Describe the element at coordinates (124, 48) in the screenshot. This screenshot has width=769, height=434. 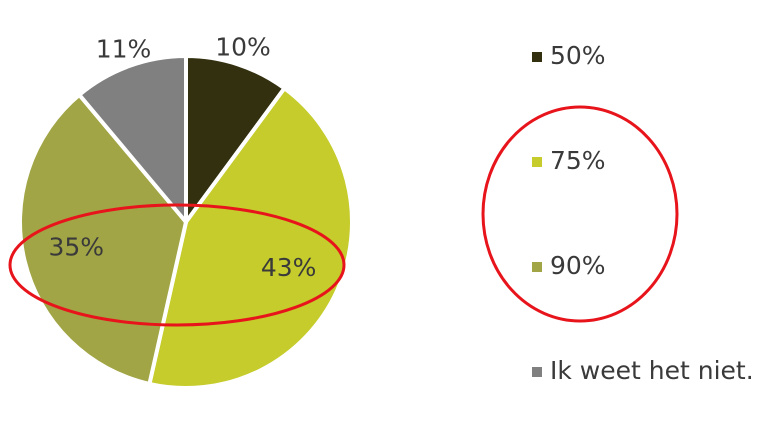
I see `data-label: 11%` at that location.